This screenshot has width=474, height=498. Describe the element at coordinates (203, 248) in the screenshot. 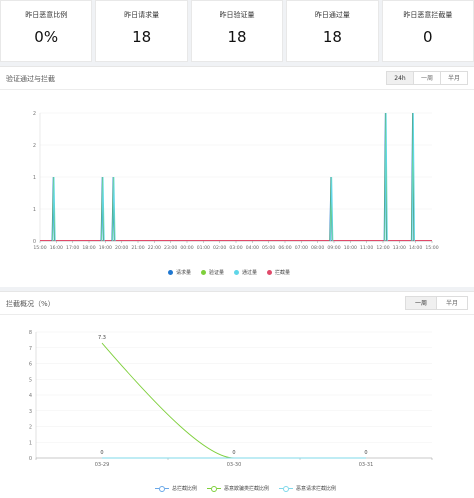

I see `x-tick-label: 01:00` at that location.